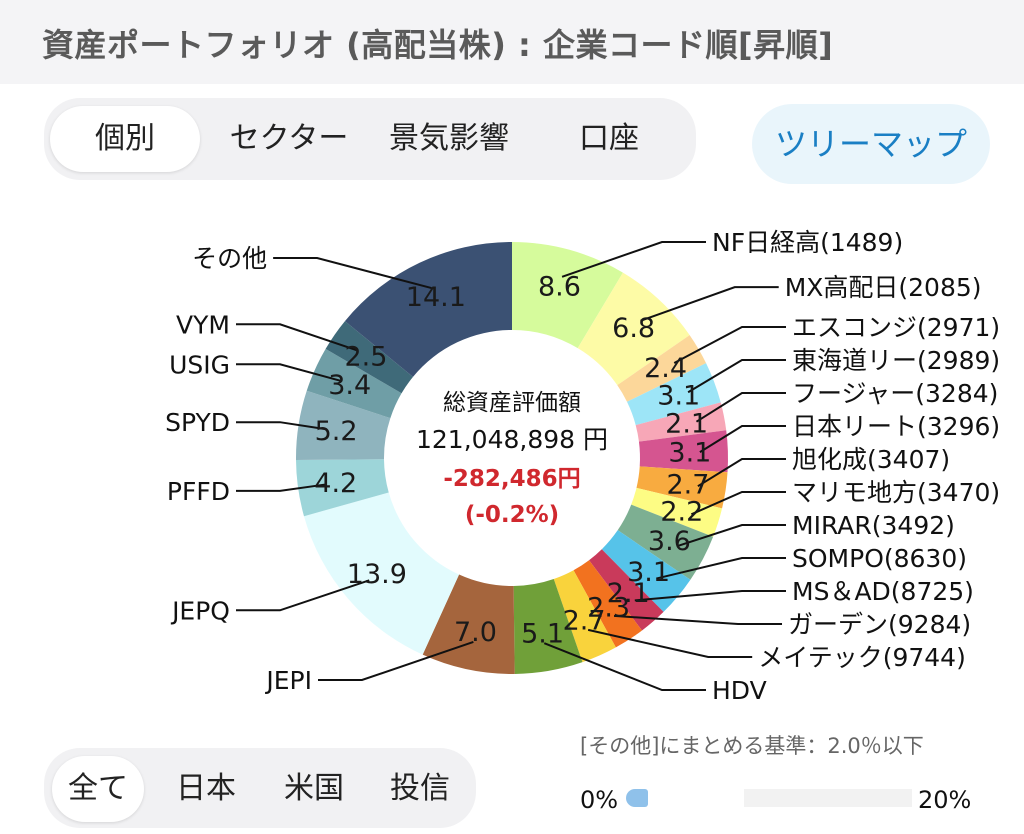 Image resolution: width=1024 pixels, height=834 pixels. Describe the element at coordinates (198, 491) in the screenshot. I see `slice-name-label: PFFD` at that location.